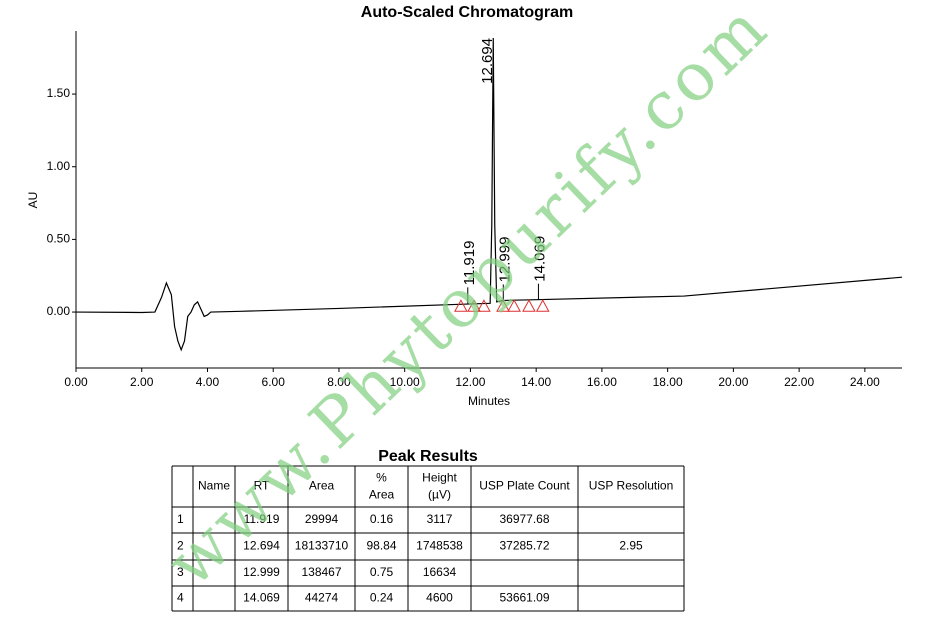 The width and height of the screenshot is (935, 638). What do you see at coordinates (180, 546) in the screenshot?
I see `table-cell: 2` at bounding box center [180, 546].